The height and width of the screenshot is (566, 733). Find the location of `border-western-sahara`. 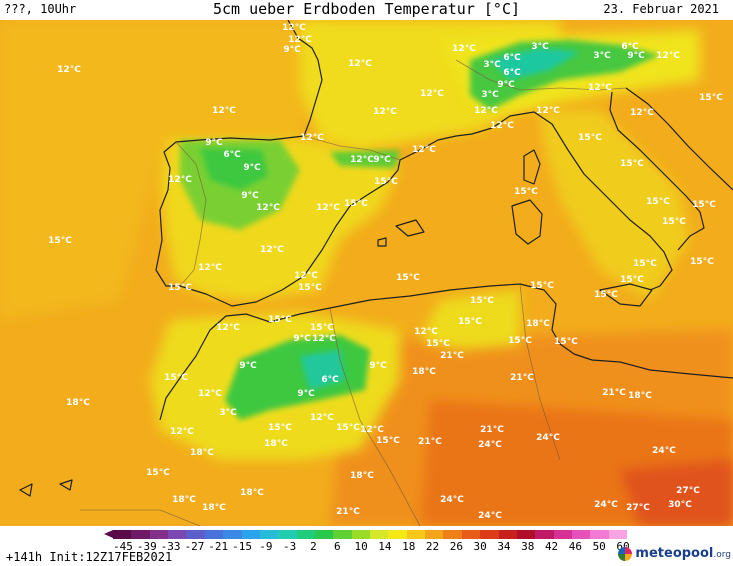

border-western-sahara is located at coordinates (140, 517).